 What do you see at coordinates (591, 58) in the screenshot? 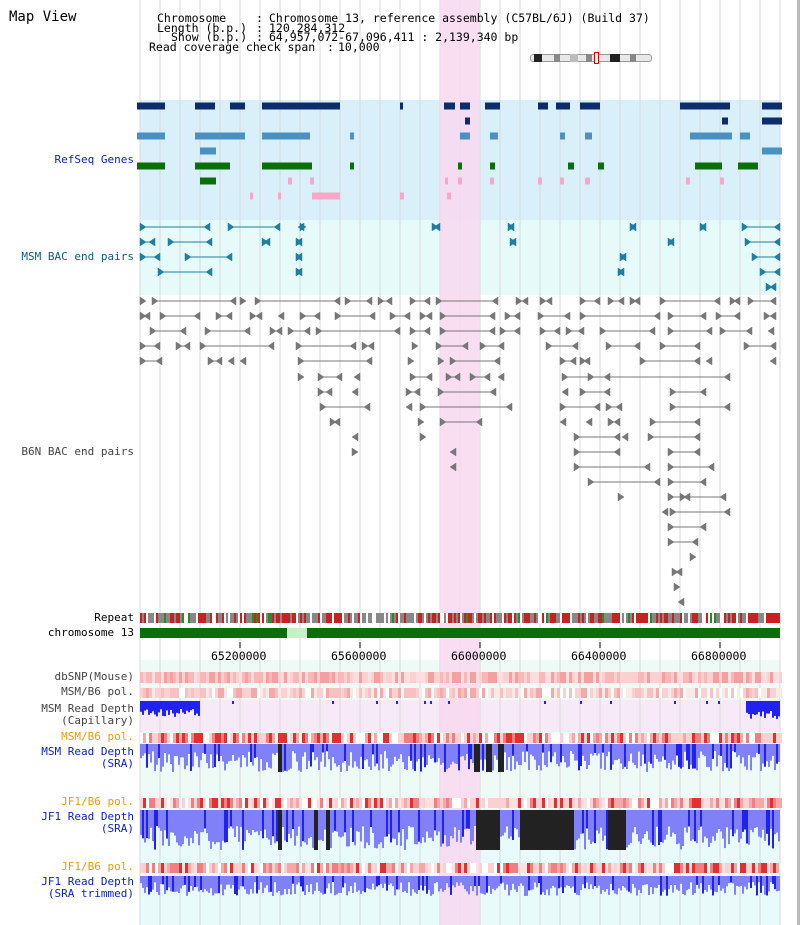
I see `chromosome-ideogram` at bounding box center [591, 58].